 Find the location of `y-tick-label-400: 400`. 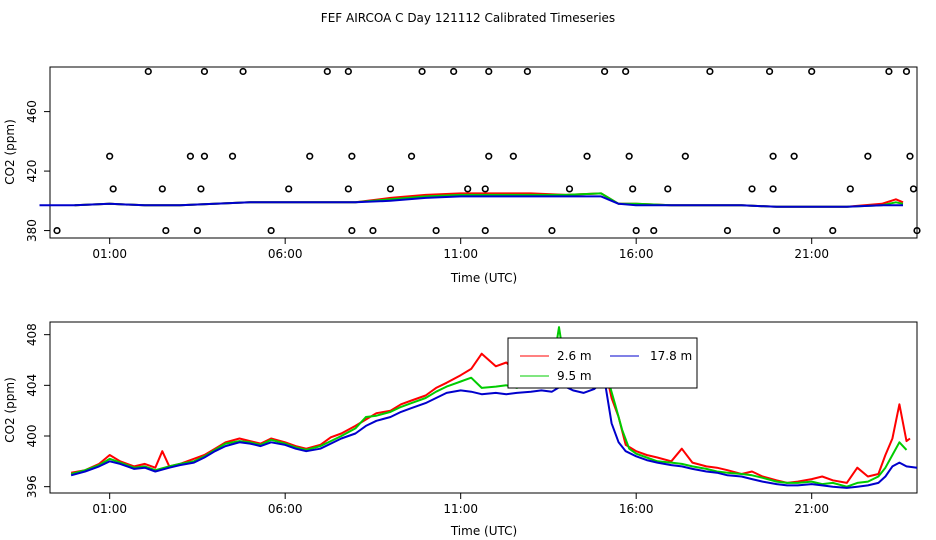

y-tick-label-400: 400 is located at coordinates (32, 436).